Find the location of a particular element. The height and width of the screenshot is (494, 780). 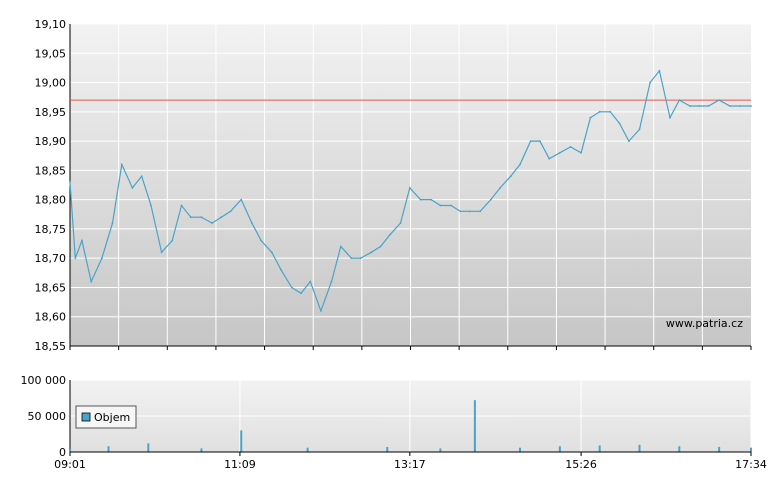

legend-swatch is located at coordinates (86, 417).